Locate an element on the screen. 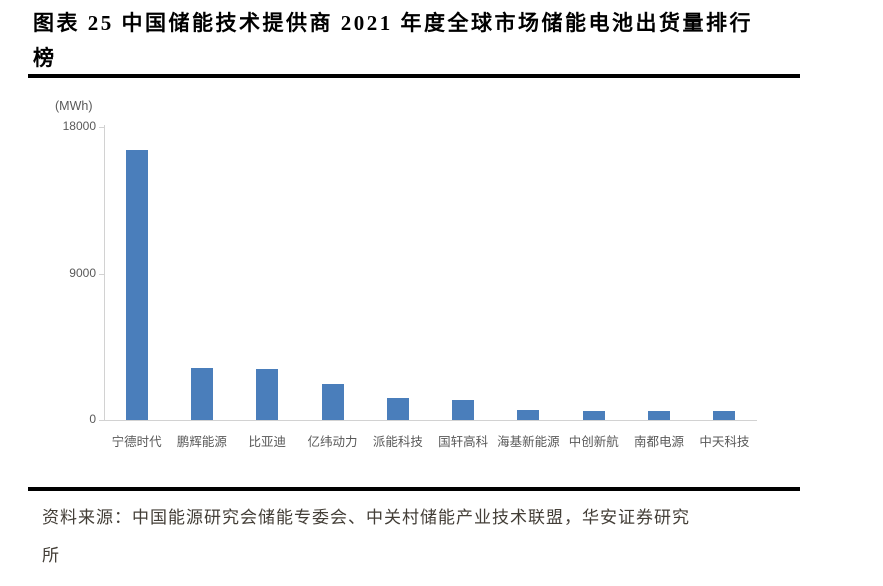 The width and height of the screenshot is (883, 586). y-axis-unit-label: (MWh) is located at coordinates (74, 106).